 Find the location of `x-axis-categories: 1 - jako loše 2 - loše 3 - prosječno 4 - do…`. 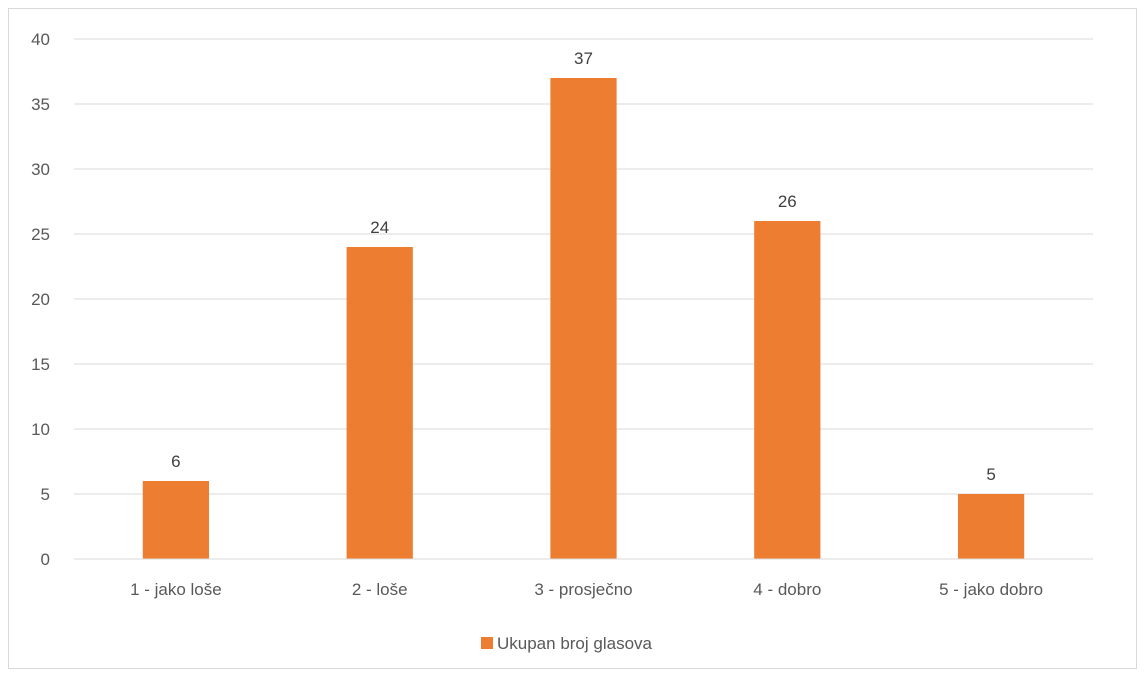

x-axis-categories: 1 - jako loše 2 - loše 3 - prosječno 4 - do… is located at coordinates (586, 589).